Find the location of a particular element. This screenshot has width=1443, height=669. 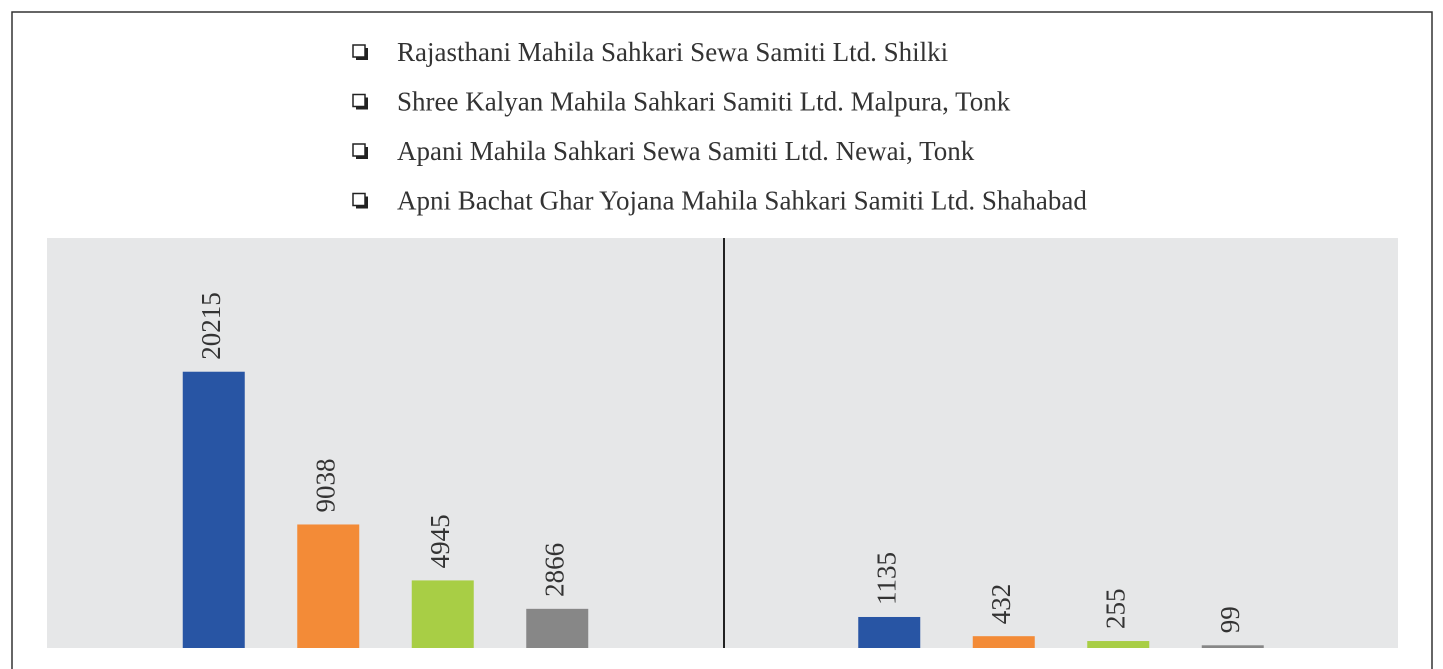

data-label: 255 is located at coordinates (1115, 609).